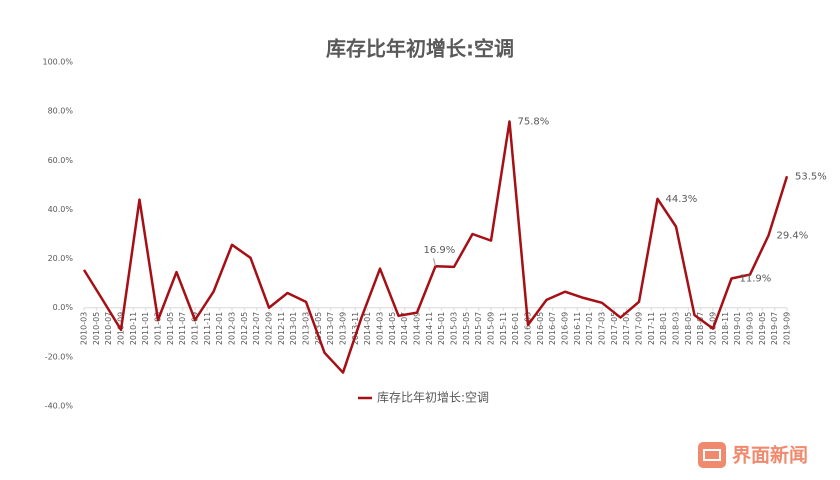 This screenshot has width=840, height=480. Describe the element at coordinates (84, 328) in the screenshot. I see `x-tick-label: 2010-03` at that location.